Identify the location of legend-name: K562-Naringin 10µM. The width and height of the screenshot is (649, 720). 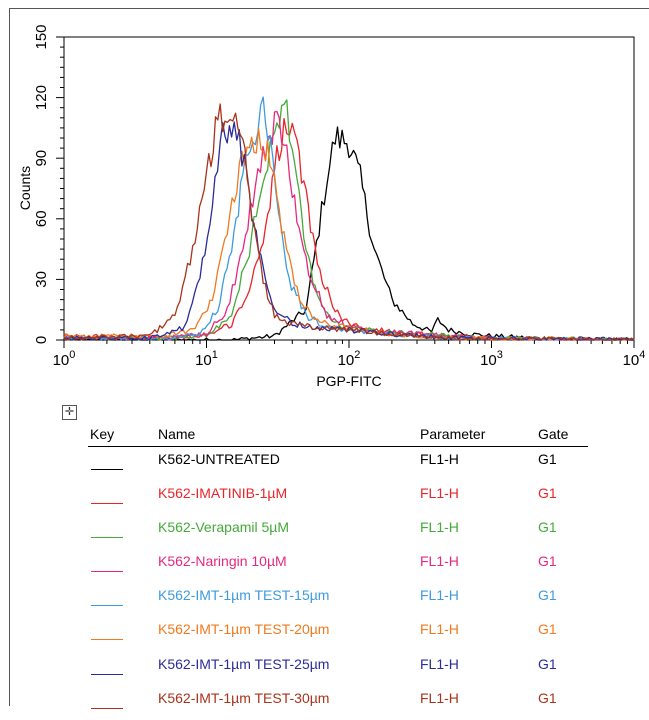
(222, 561).